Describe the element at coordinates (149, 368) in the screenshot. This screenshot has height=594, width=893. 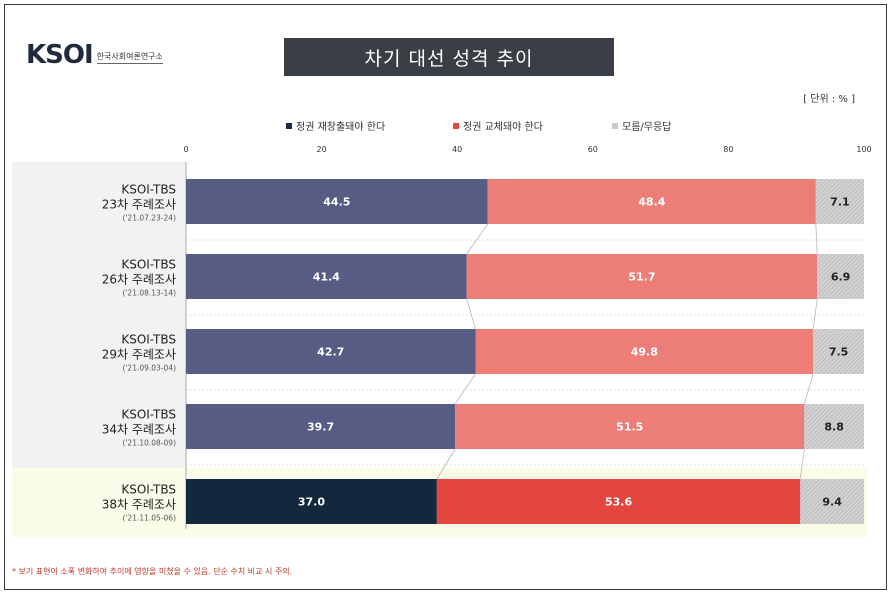
I see `category-label-line3: ('21.09.03-04)` at that location.